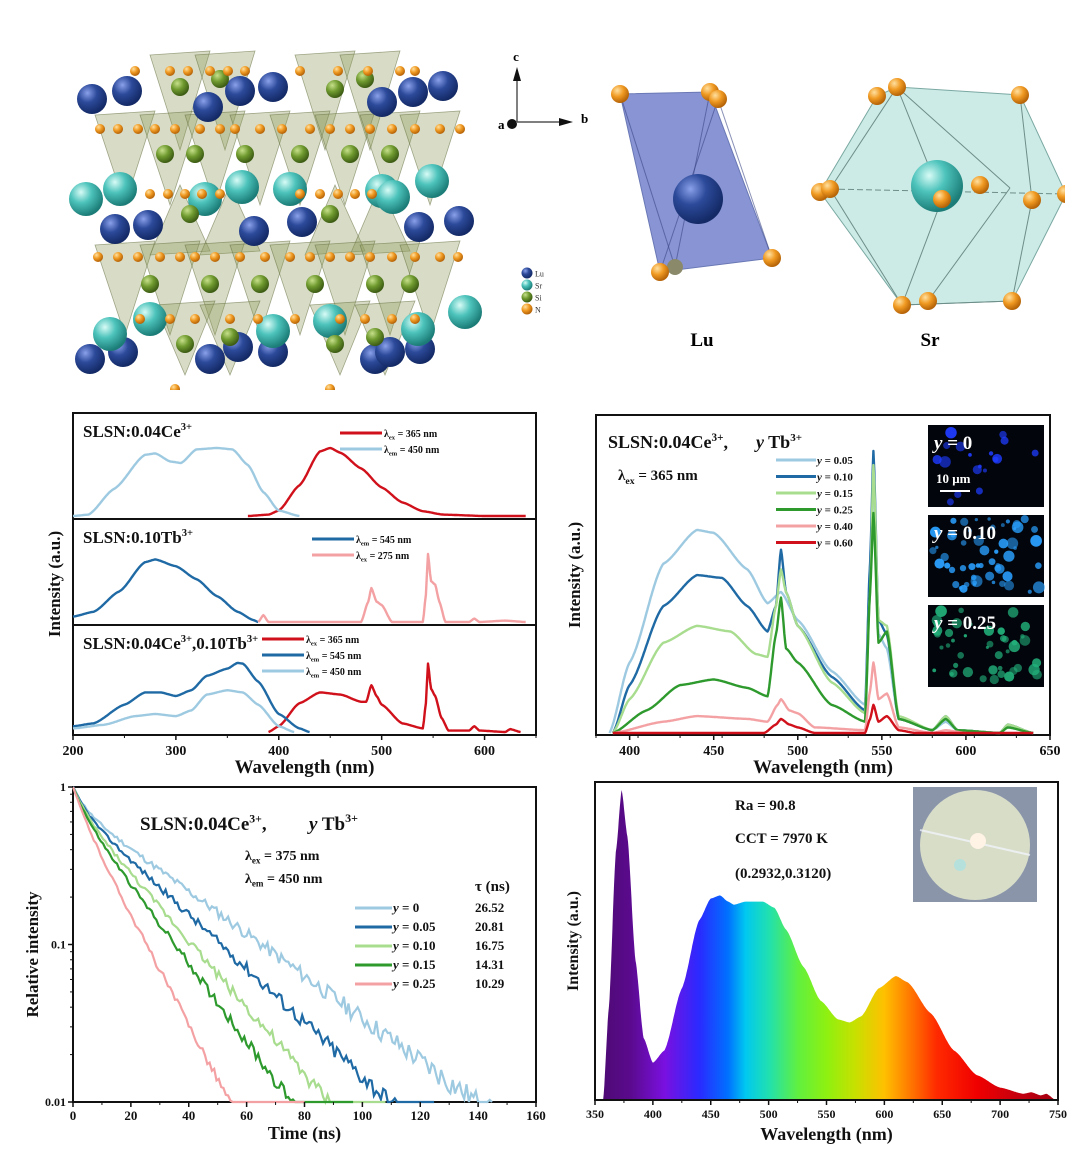 The image size is (1080, 1160). What do you see at coordinates (834, 494) in the screenshot?
I see `legend-label: y = 0.15` at bounding box center [834, 494].